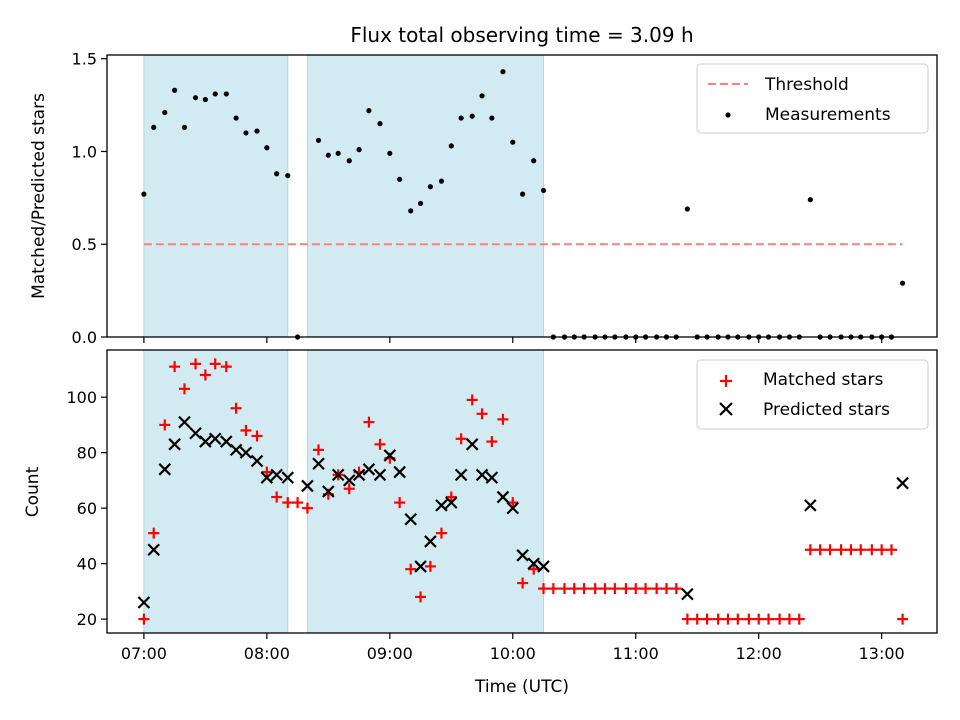 Image resolution: width=960 pixels, height=720 pixels. What do you see at coordinates (828, 115) in the screenshot?
I see `legend-measurements-label: Measurements` at bounding box center [828, 115].